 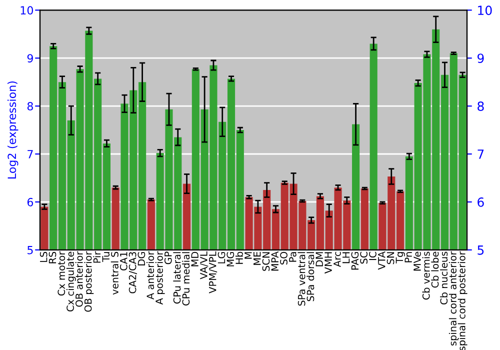 What do you see at coordinates (390, 258) in the screenshot?
I see `x-tick-label: SN` at bounding box center [390, 258].